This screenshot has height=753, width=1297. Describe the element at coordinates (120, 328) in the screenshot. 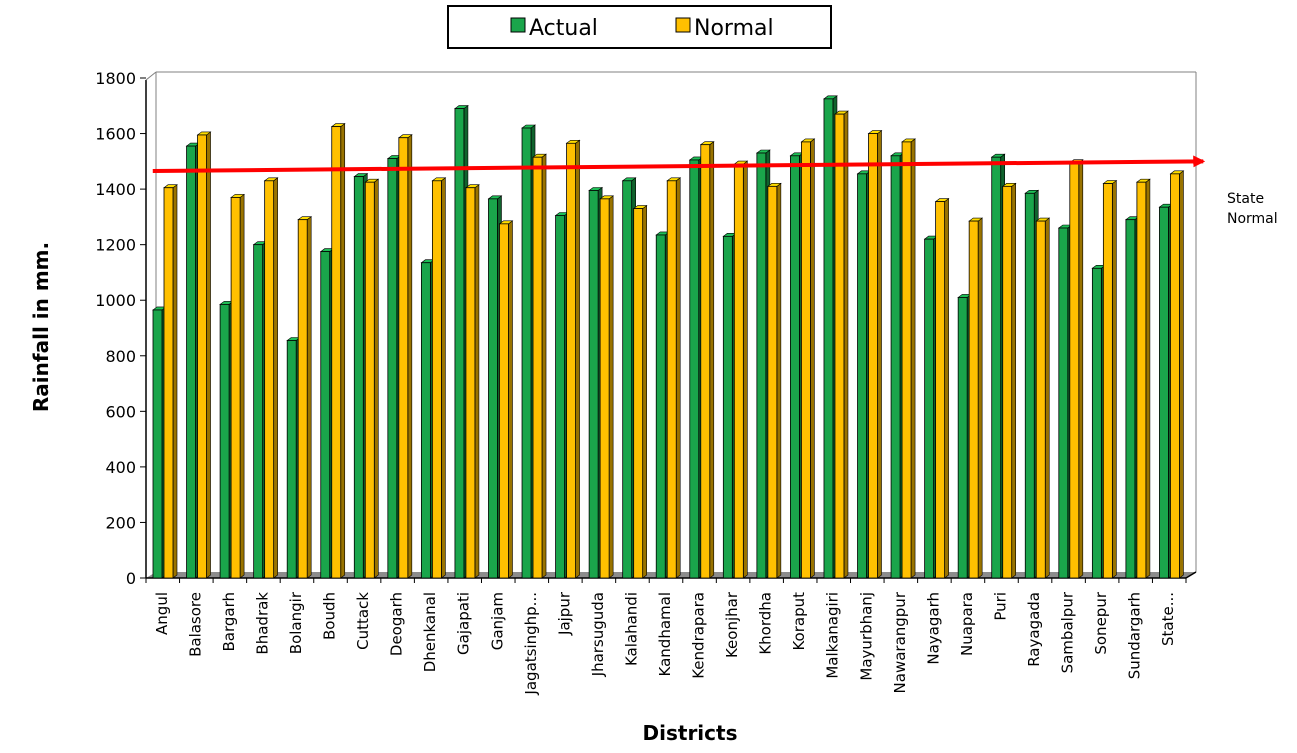

I see `y-ticks: 0 200 400 600 800 1000 1200 1400 1600 1800` at that location.